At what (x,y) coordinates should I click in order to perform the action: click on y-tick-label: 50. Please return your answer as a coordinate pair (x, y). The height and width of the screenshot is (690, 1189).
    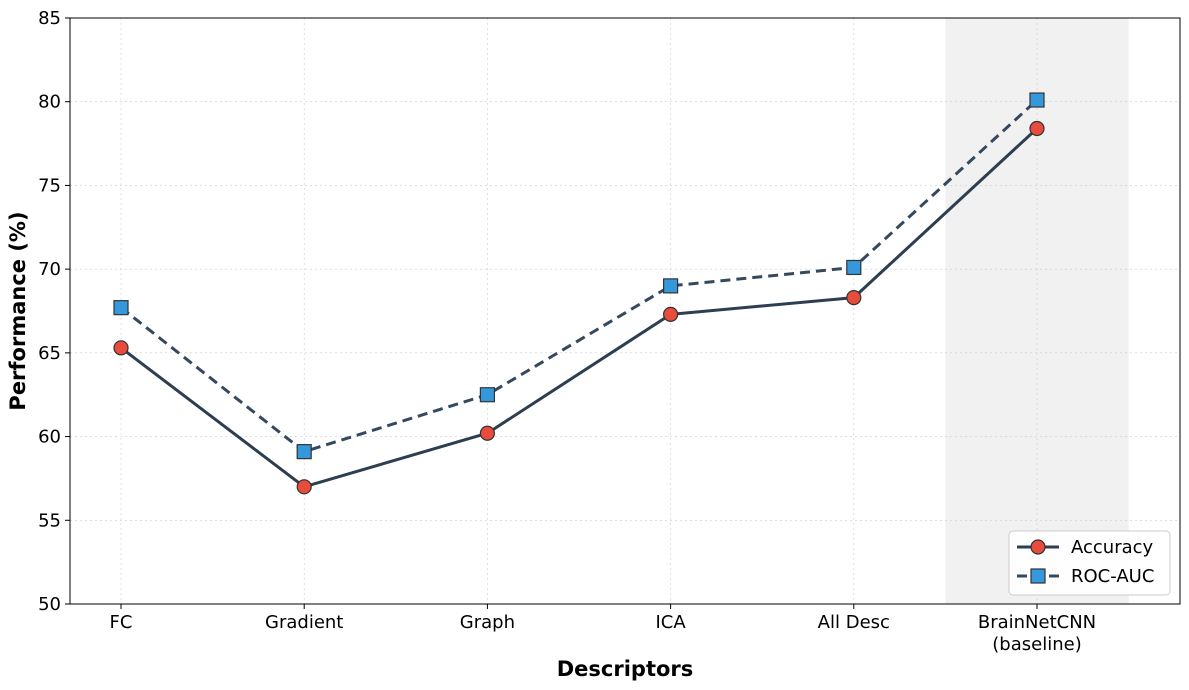
    Looking at the image, I should click on (49, 604).